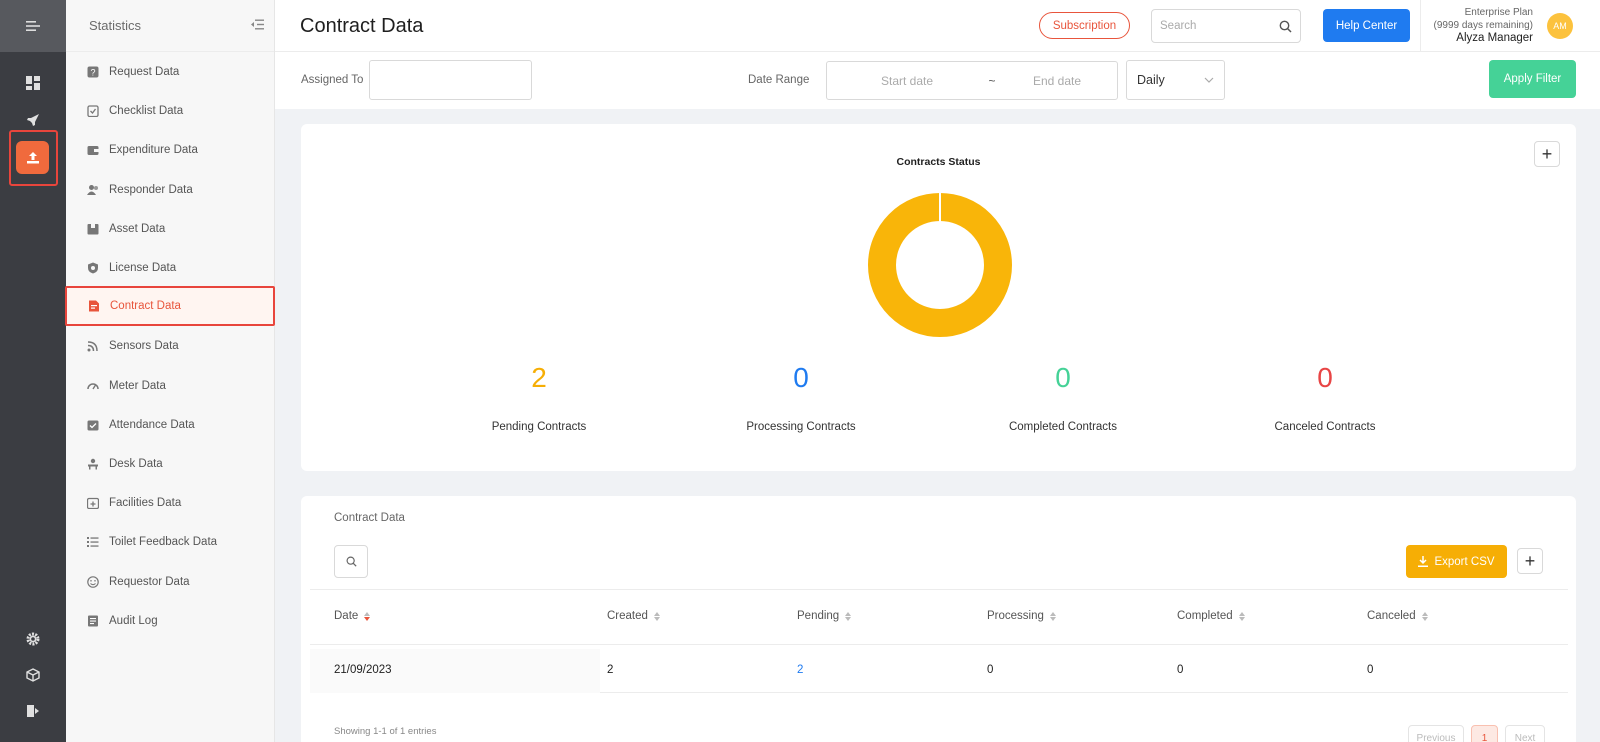  I want to click on column-header-date: Date, so click(352, 616).